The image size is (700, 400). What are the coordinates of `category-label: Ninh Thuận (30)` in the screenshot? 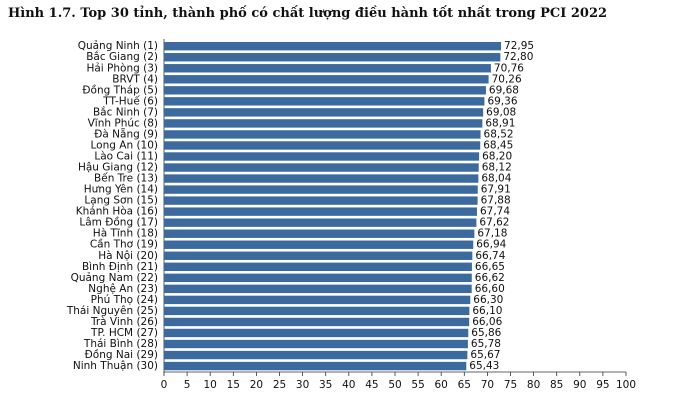 It's located at (115, 366).